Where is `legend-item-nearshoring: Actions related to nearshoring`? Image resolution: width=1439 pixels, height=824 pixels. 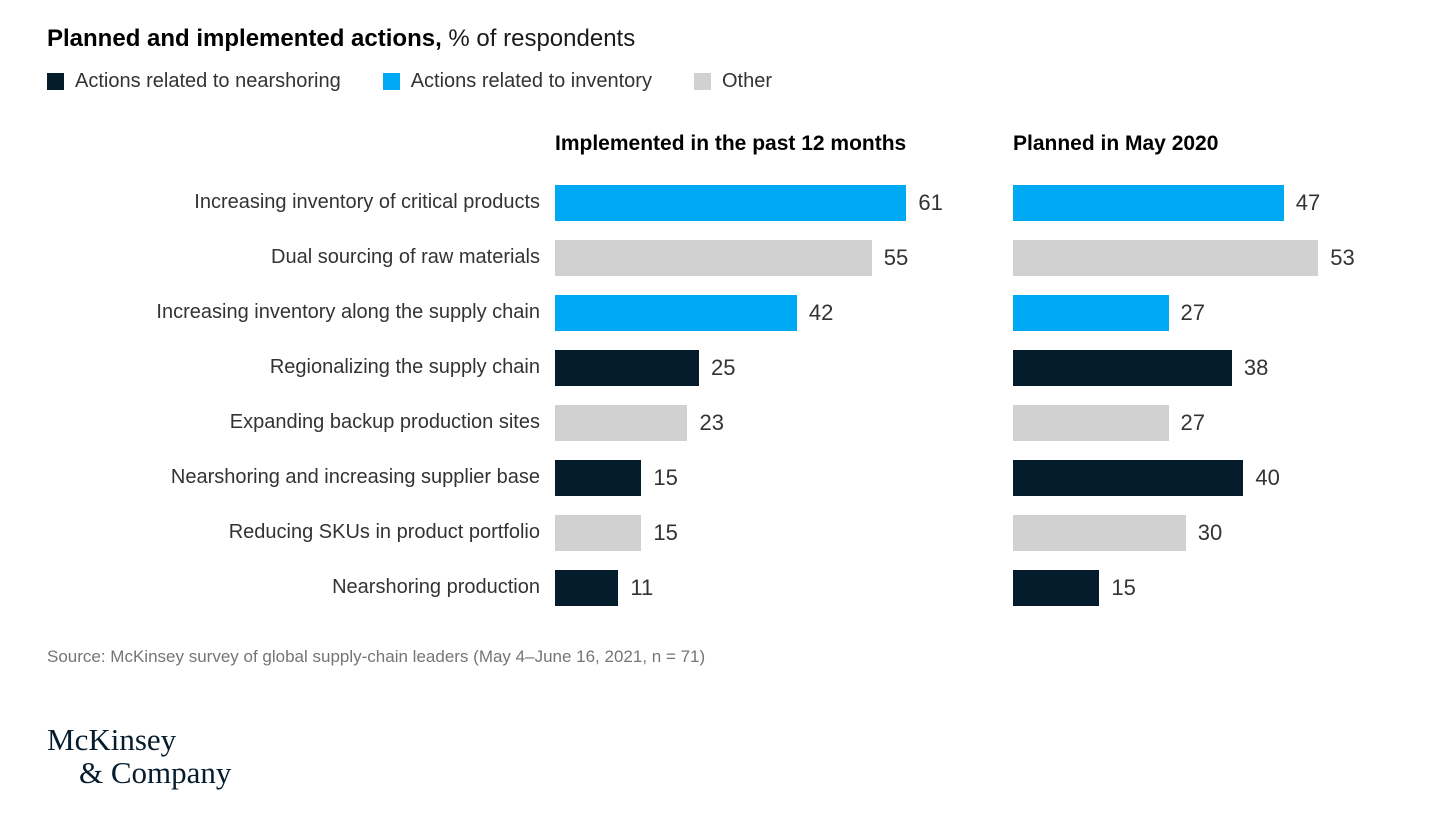
legend-item-nearshoring: Actions related to nearshoring is located at coordinates (194, 81).